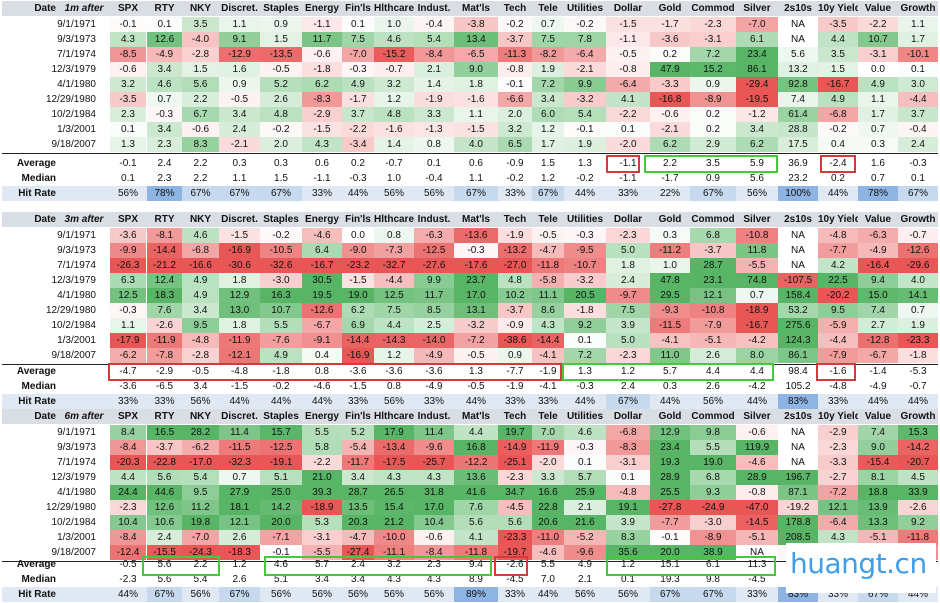  Describe the element at coordinates (757, 39) in the screenshot. I see `return-cell: 6.1` at that location.